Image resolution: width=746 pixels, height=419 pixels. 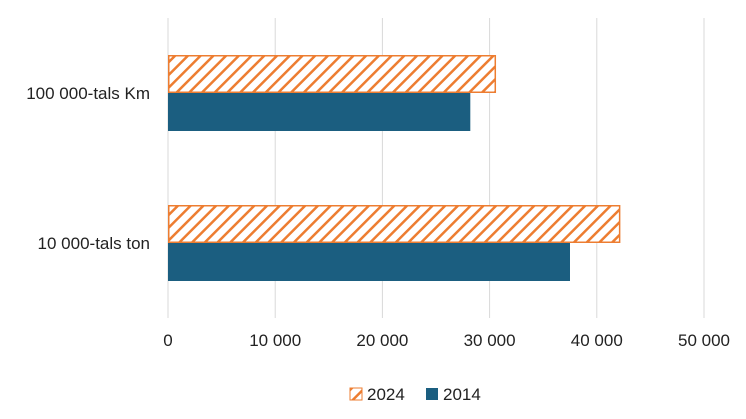 I want to click on category-label: 10 000-tals ton, so click(x=94, y=243).